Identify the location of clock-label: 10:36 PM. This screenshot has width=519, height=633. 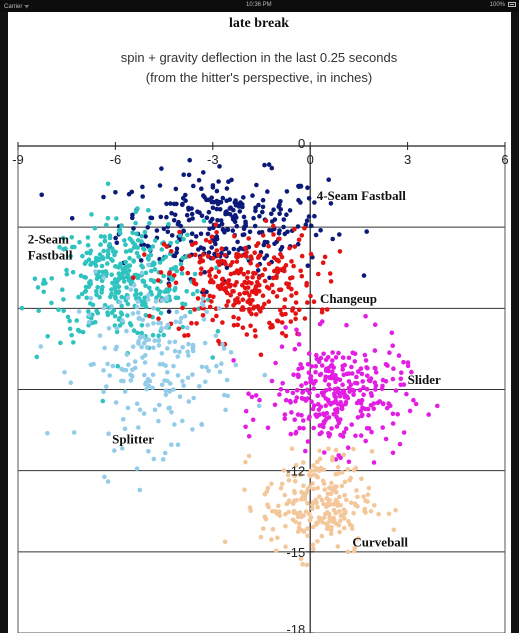
(259, 5).